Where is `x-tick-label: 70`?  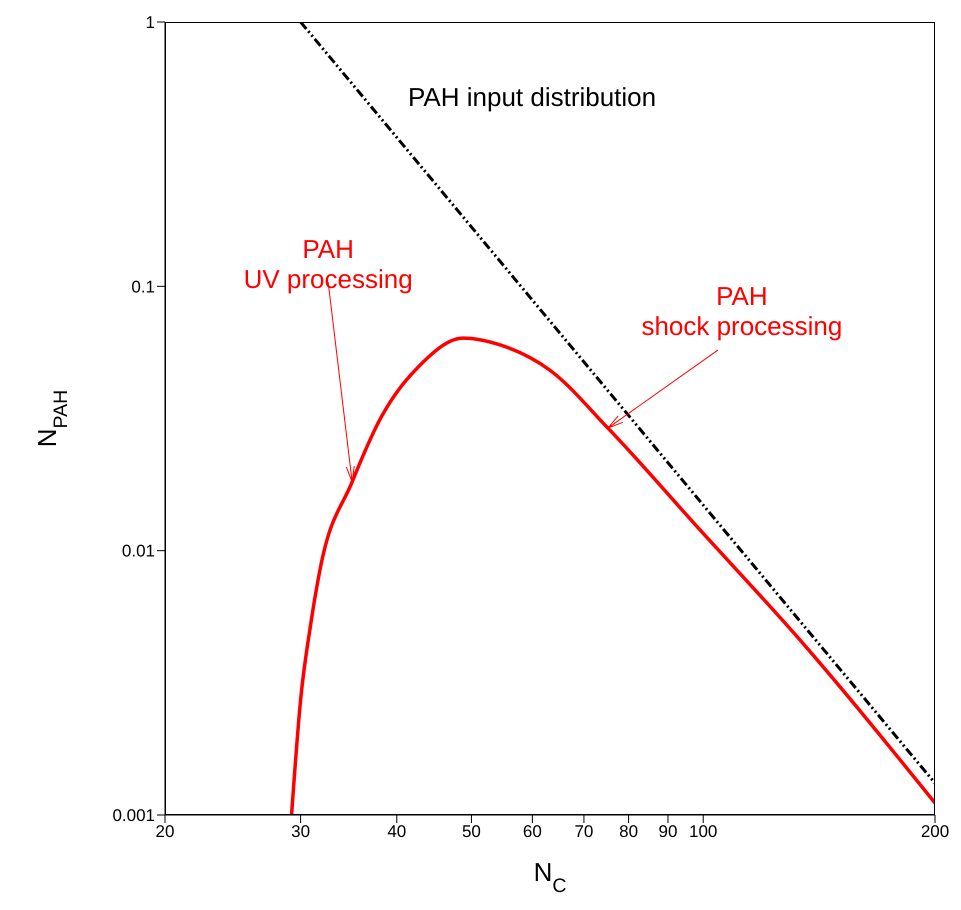 x-tick-label: 70 is located at coordinates (584, 832).